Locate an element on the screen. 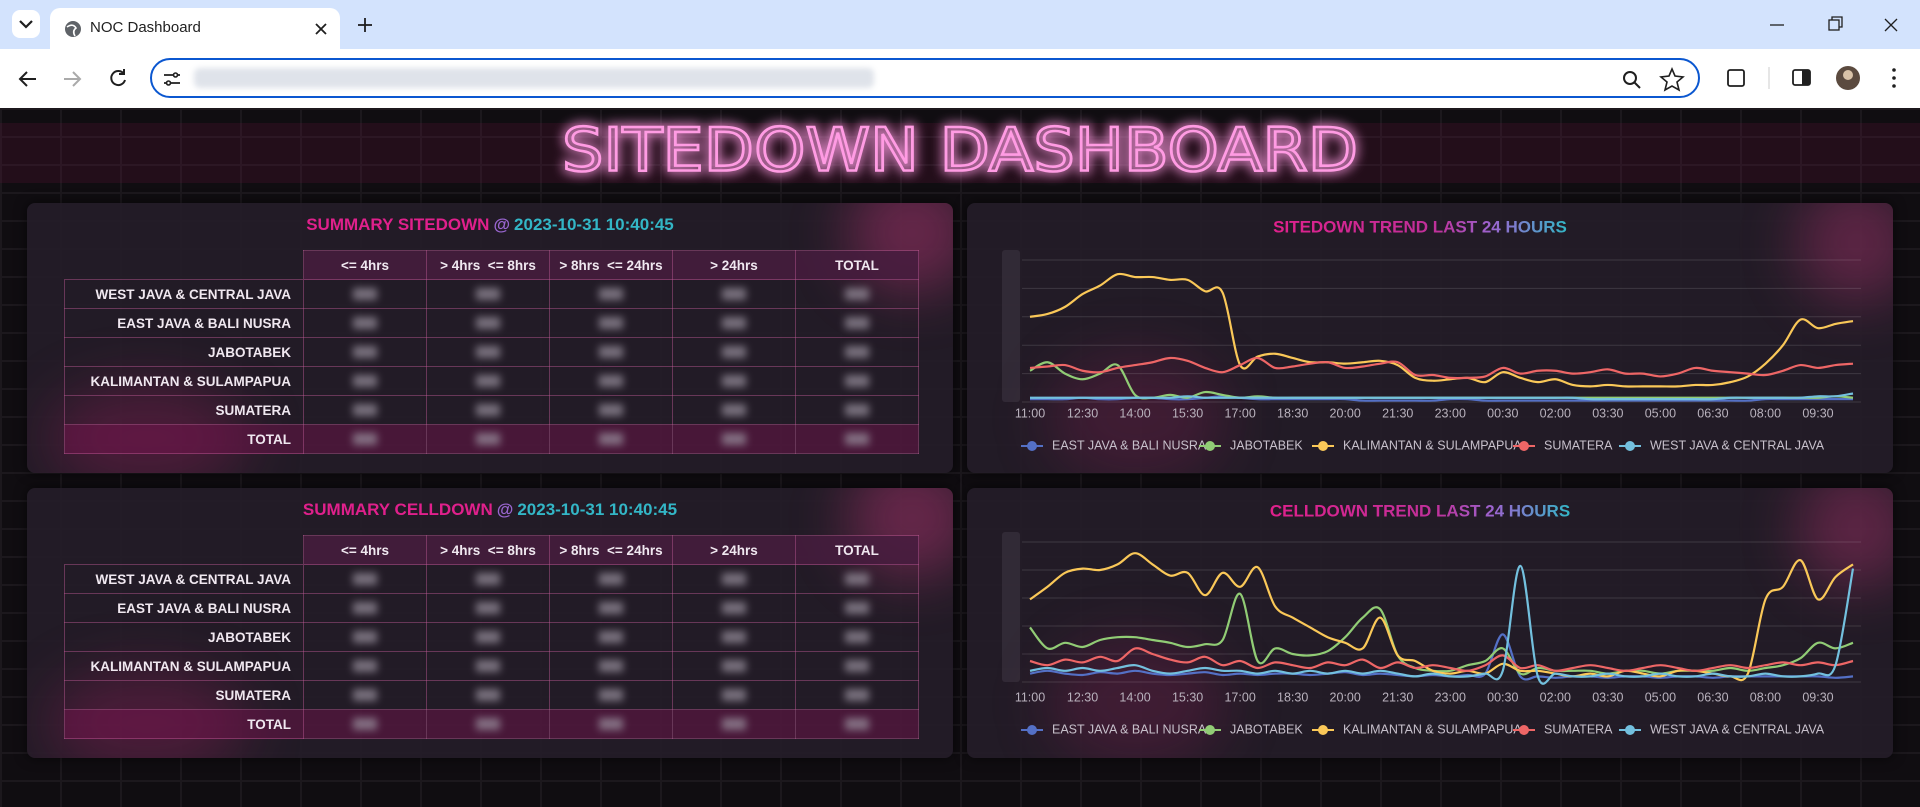  back-button is located at coordinates (27, 79).